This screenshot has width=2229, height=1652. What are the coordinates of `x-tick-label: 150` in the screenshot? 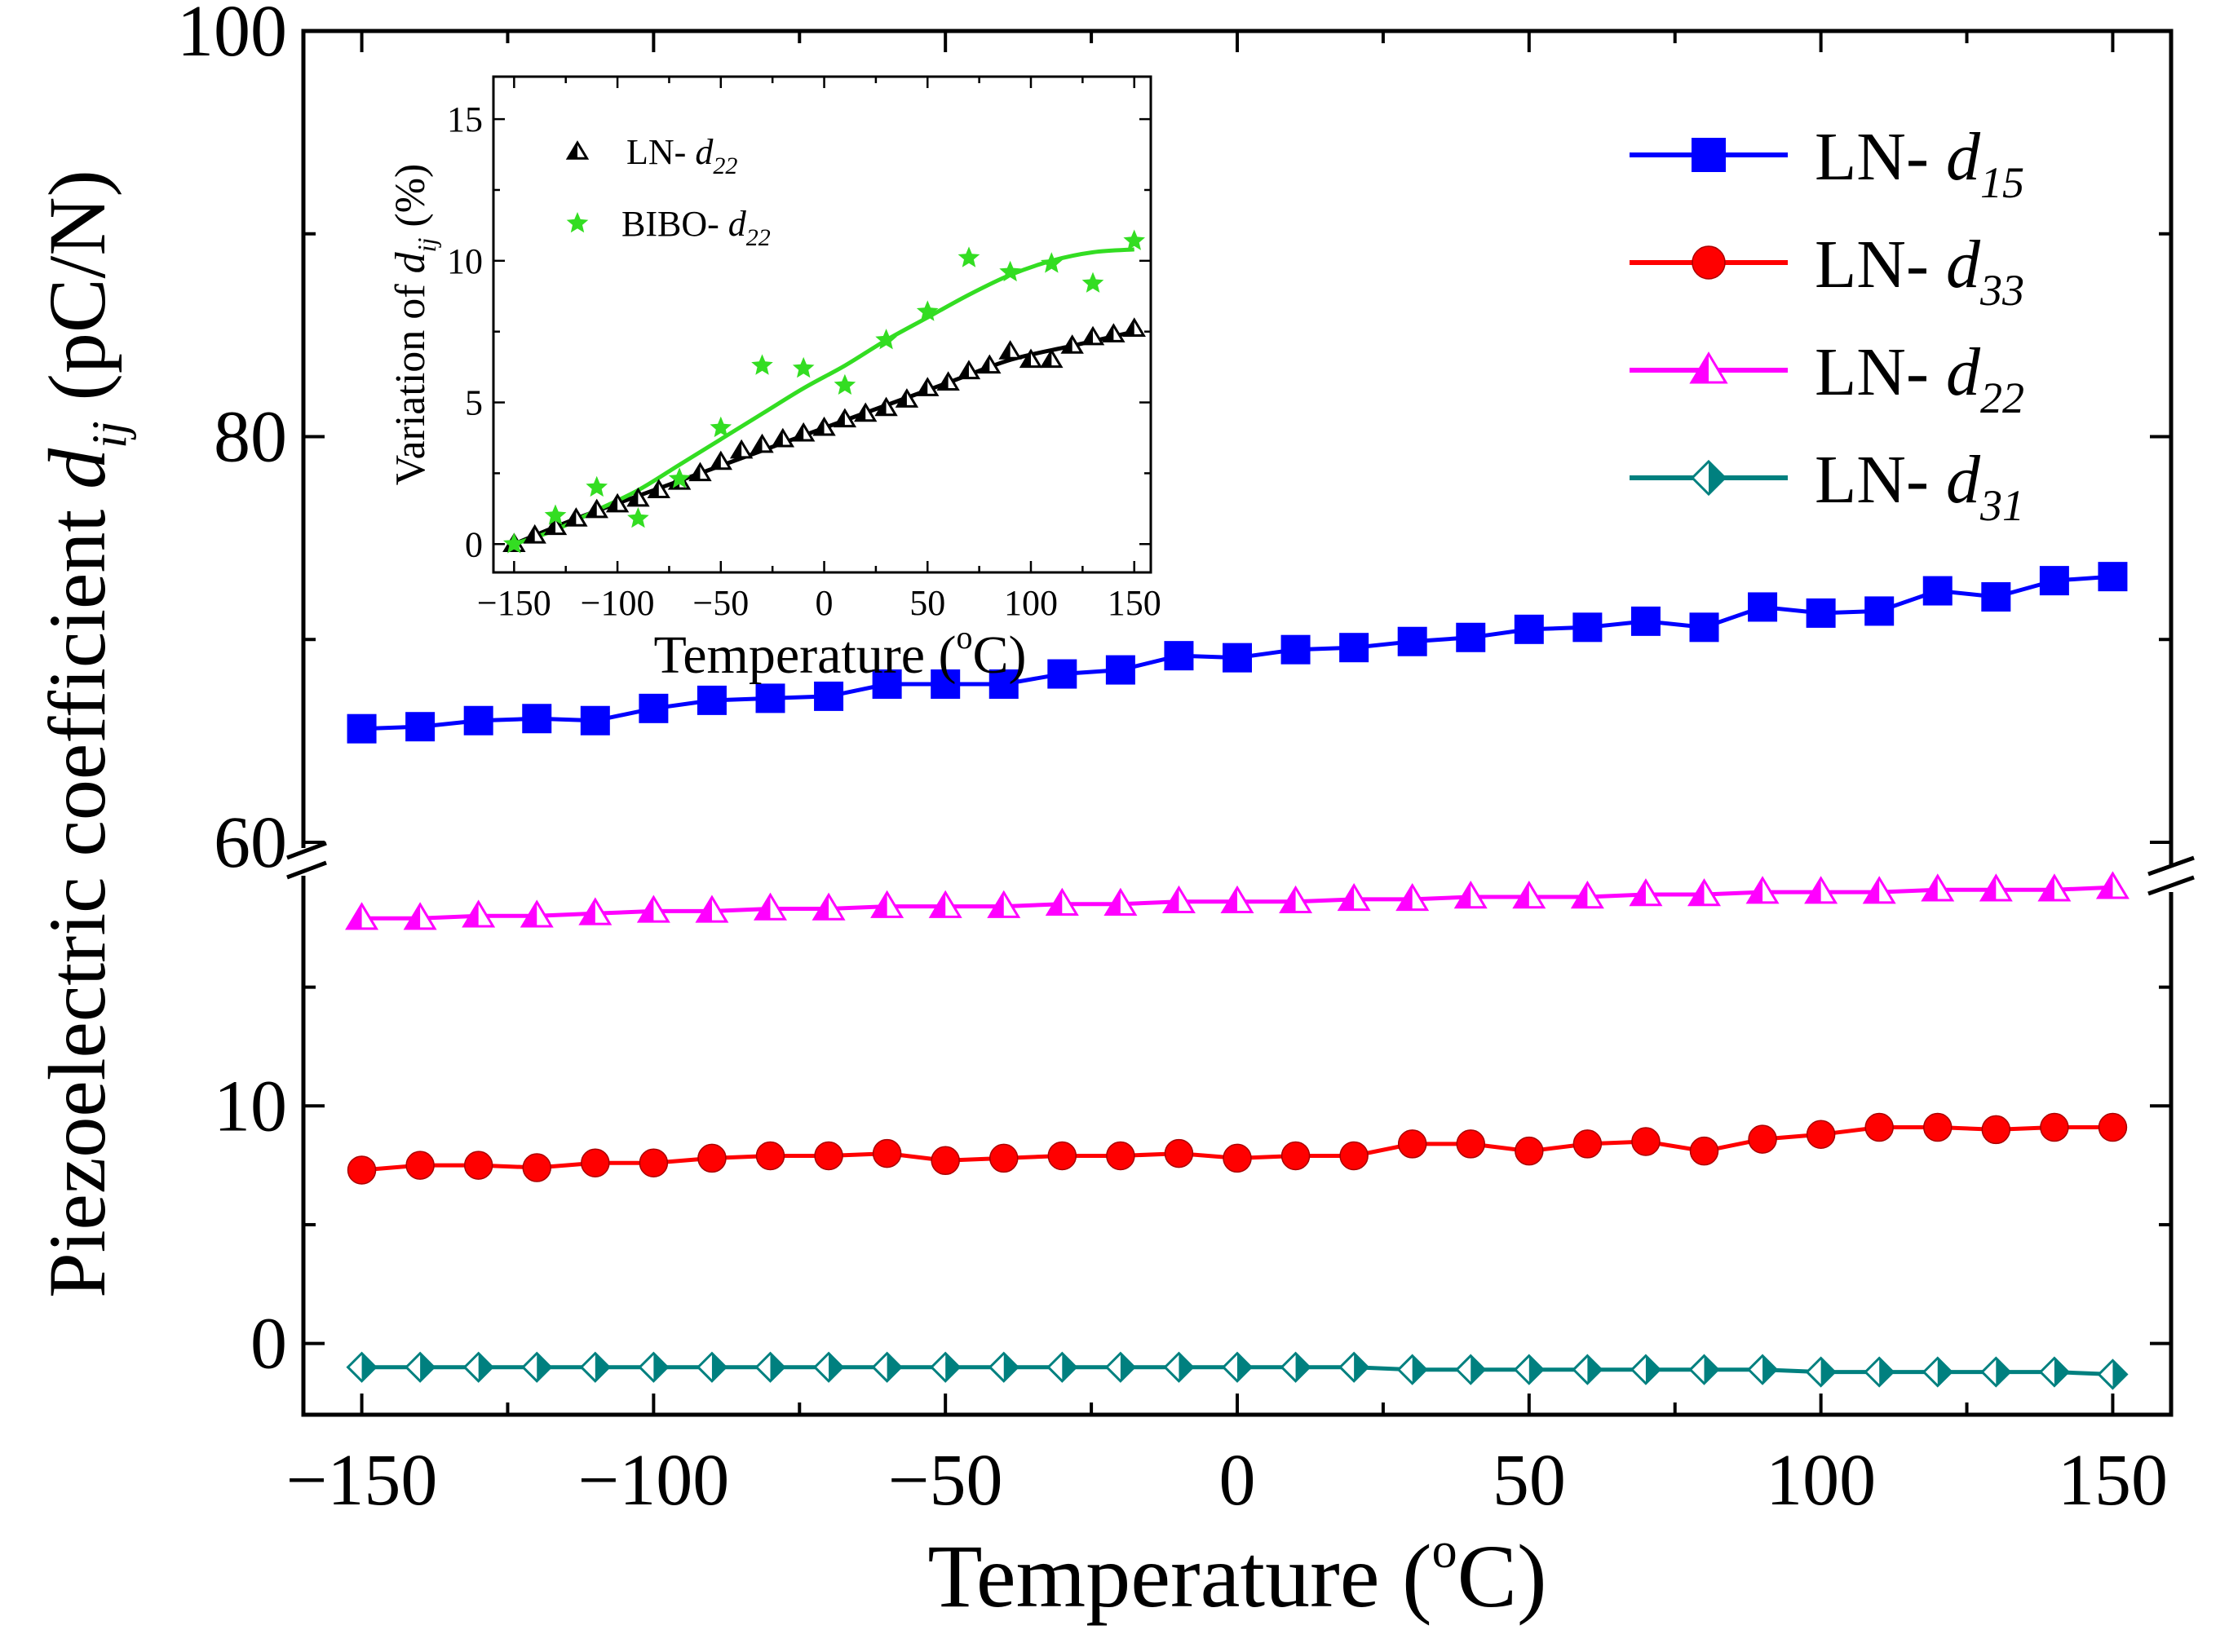 It's located at (2113, 1480).